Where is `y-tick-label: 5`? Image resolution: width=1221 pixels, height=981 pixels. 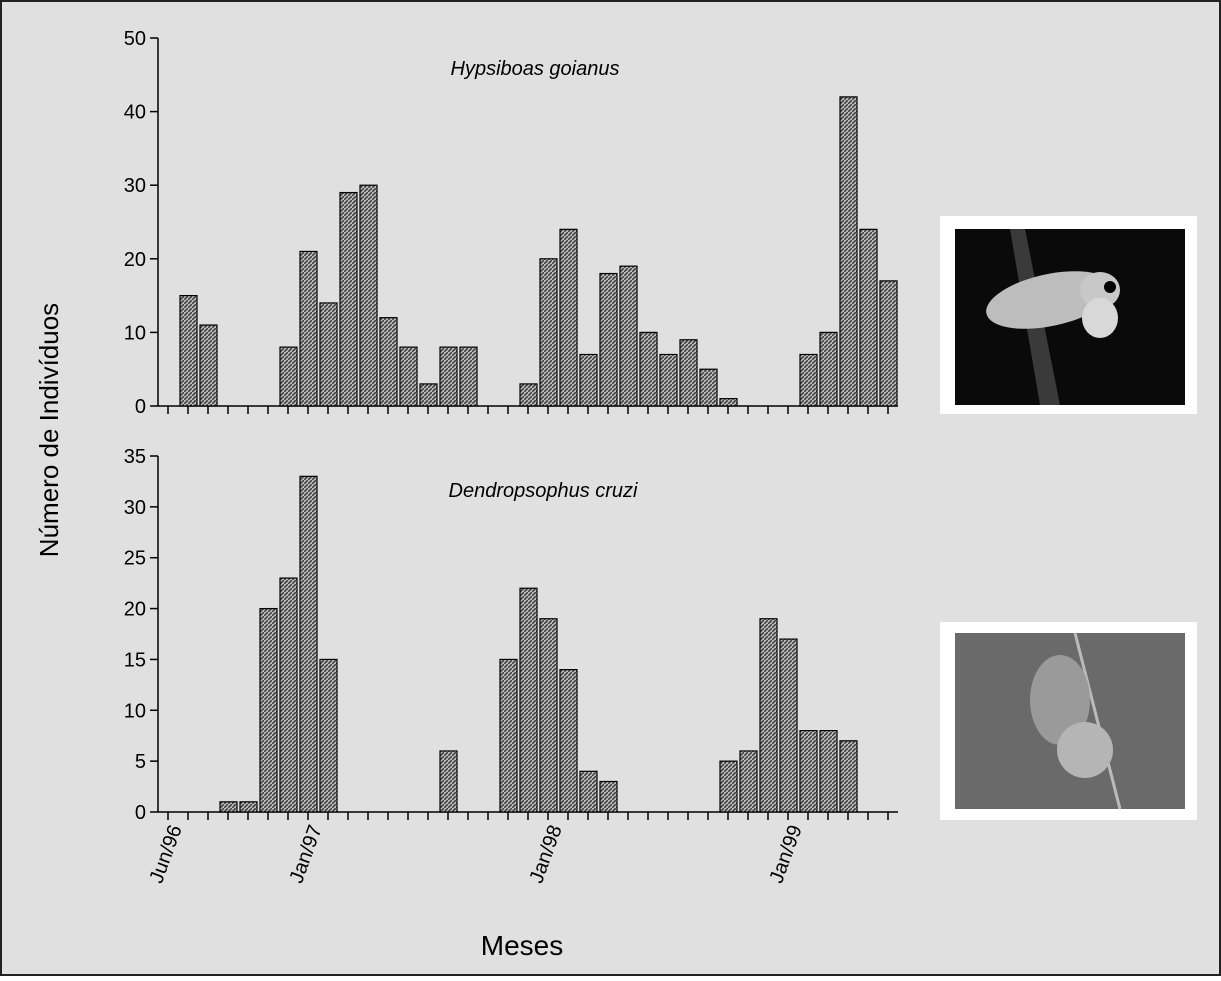
y-tick-label: 5 is located at coordinates (140, 762).